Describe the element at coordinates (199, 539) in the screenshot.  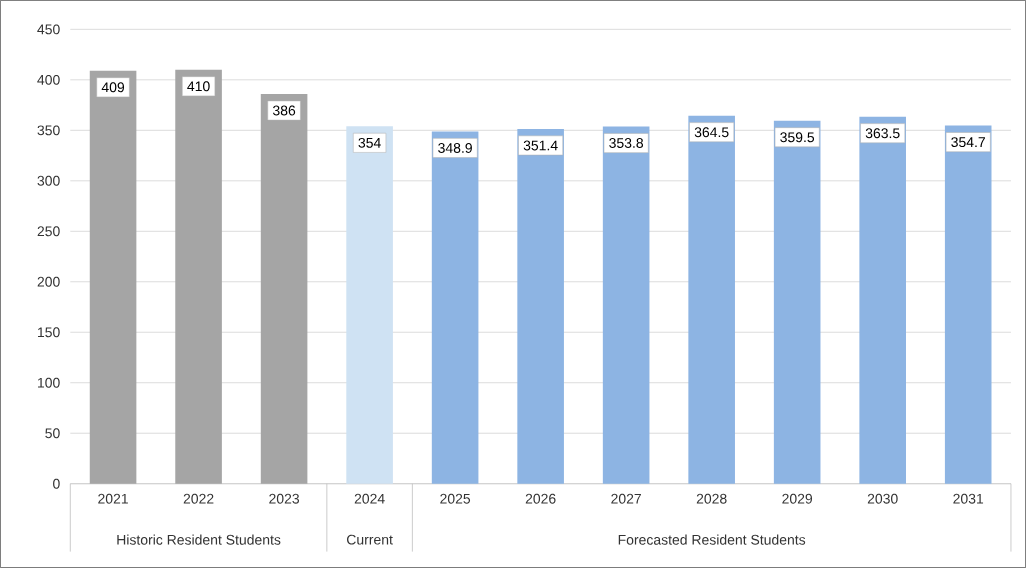
I see `text: Historic Resident Students` at that location.